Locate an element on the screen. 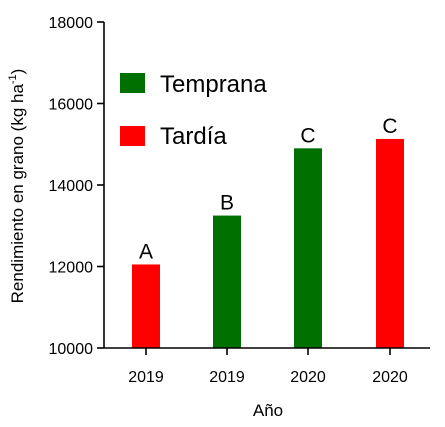 This screenshot has width=445, height=427. significance-letter-3: C is located at coordinates (307, 135).